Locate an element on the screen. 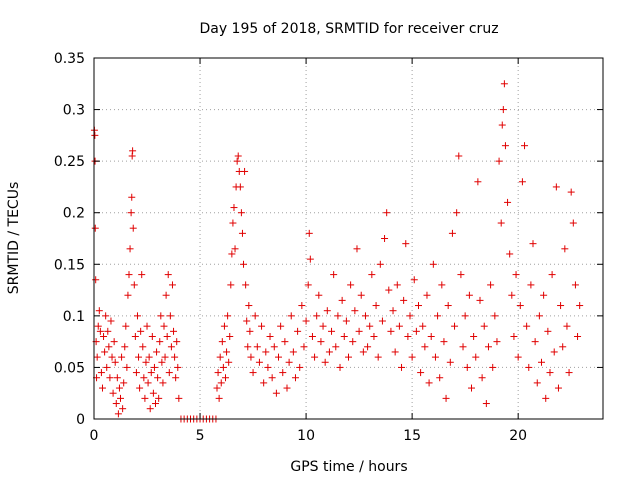 The height and width of the screenshot is (480, 640). y-tick-label: 0 is located at coordinates (80, 420).